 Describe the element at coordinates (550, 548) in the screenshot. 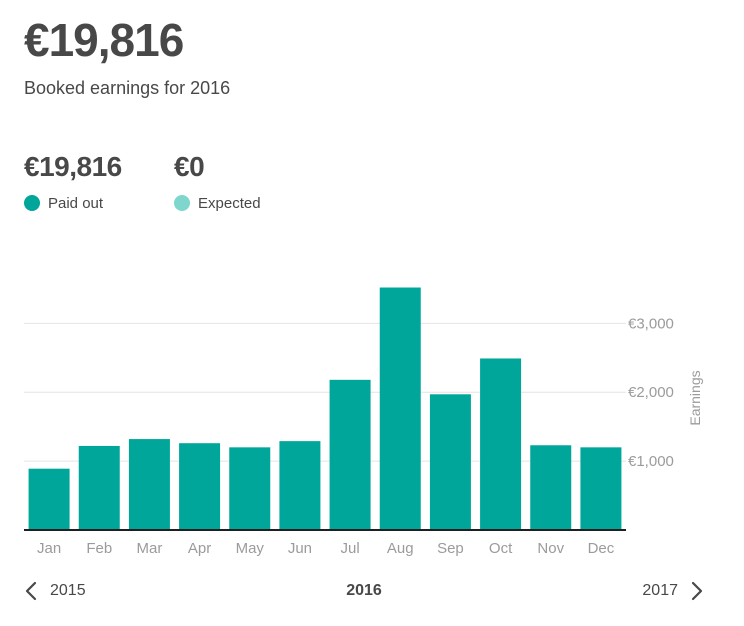

I see `x-tick-label: Nov` at that location.